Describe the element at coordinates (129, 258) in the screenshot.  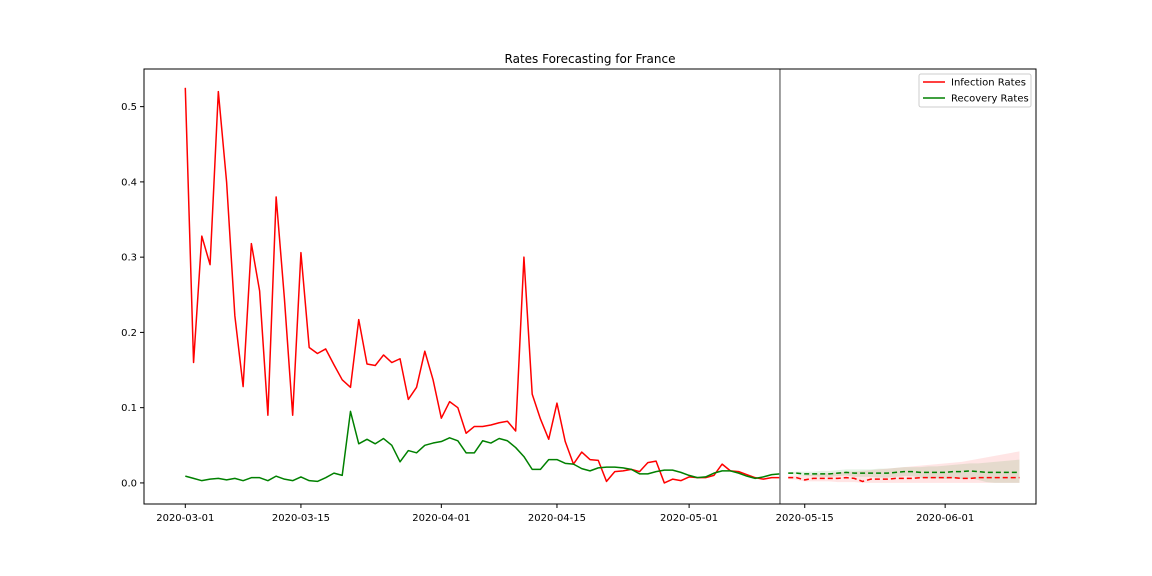
I see `y-tick-label: 0.3` at that location.